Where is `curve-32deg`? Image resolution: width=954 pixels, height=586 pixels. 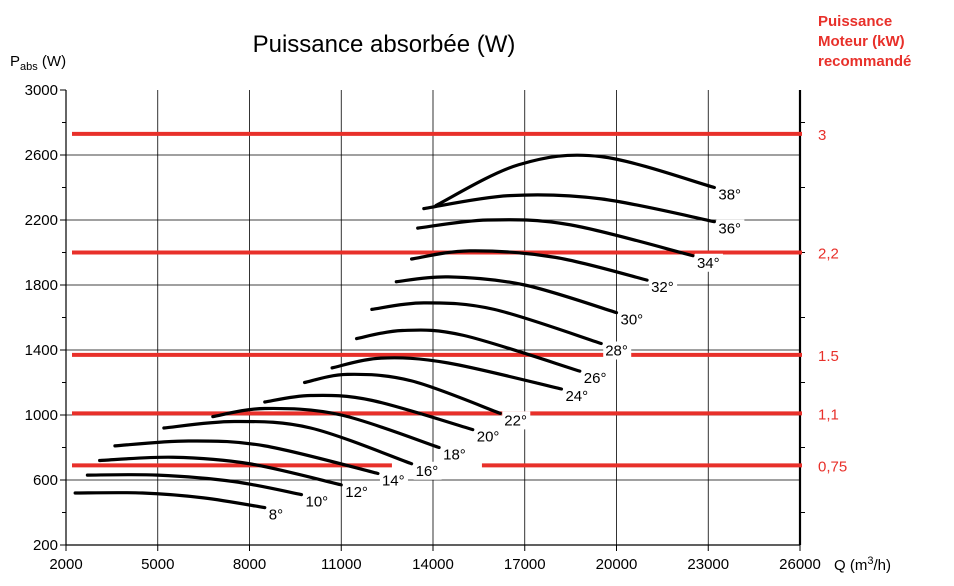
curve-32deg is located at coordinates (529, 265).